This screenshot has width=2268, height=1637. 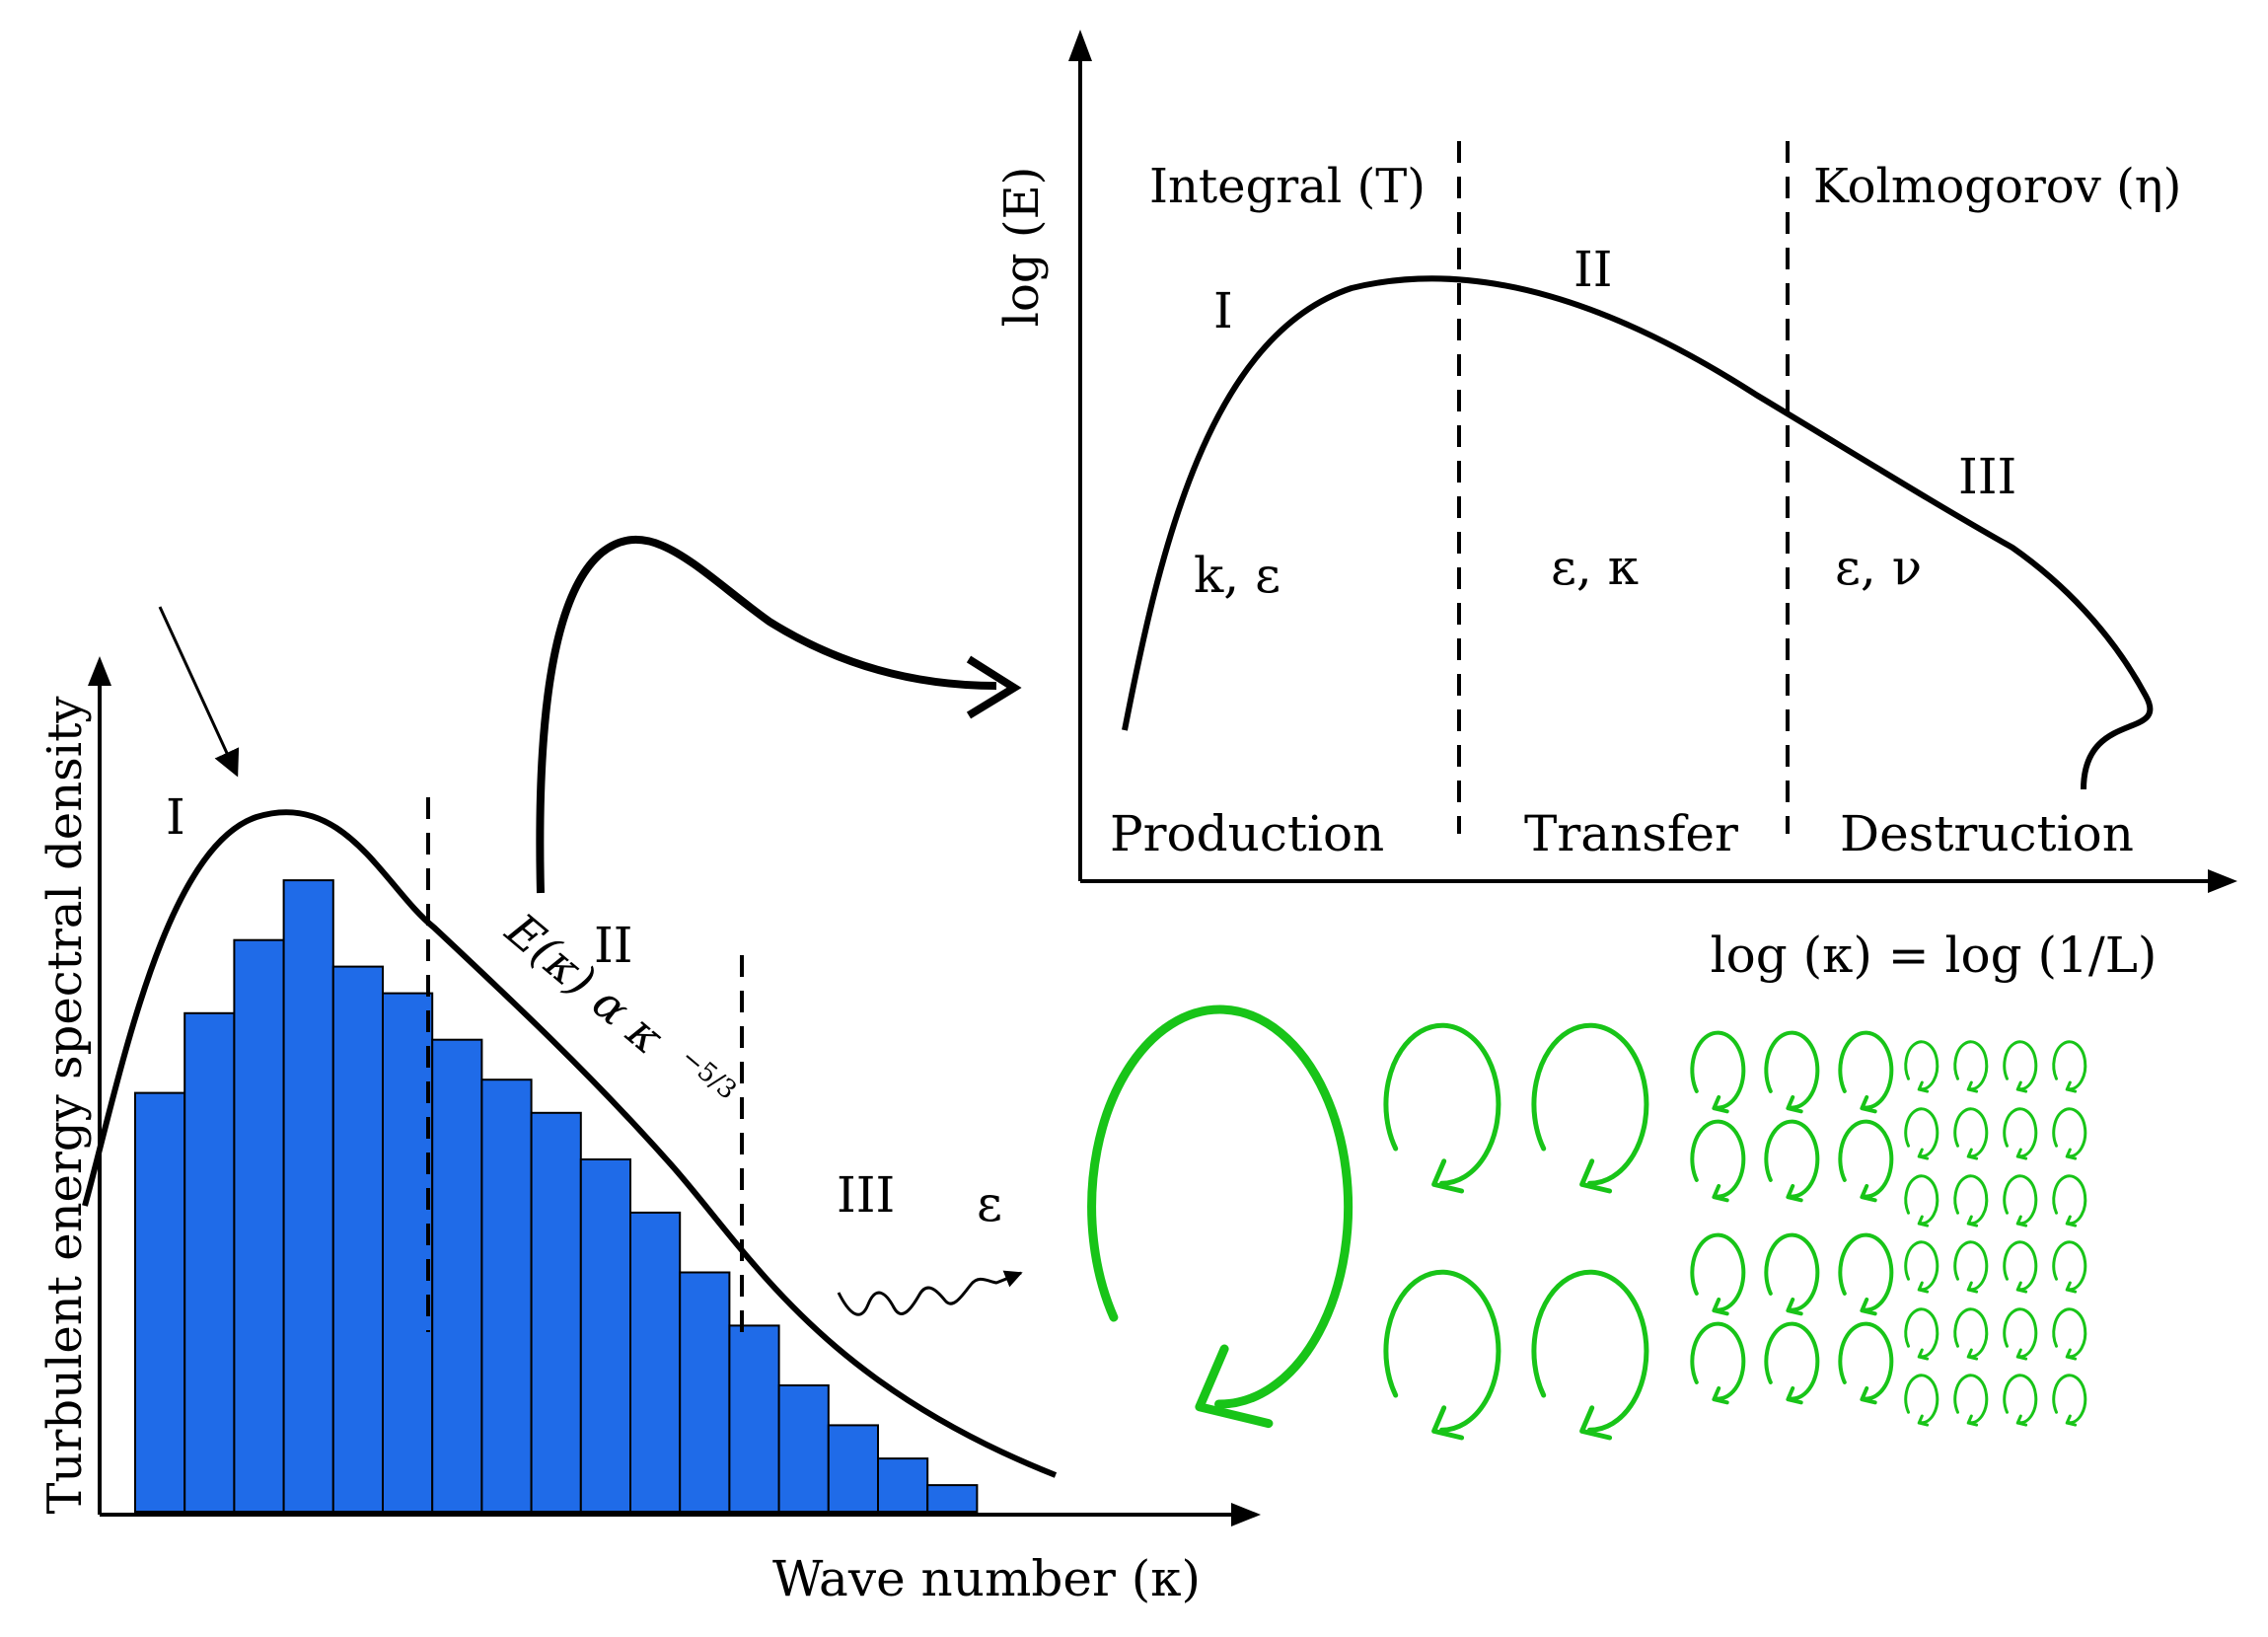 What do you see at coordinates (708, 1074) in the screenshot?
I see `law-exponent: −5/3` at bounding box center [708, 1074].